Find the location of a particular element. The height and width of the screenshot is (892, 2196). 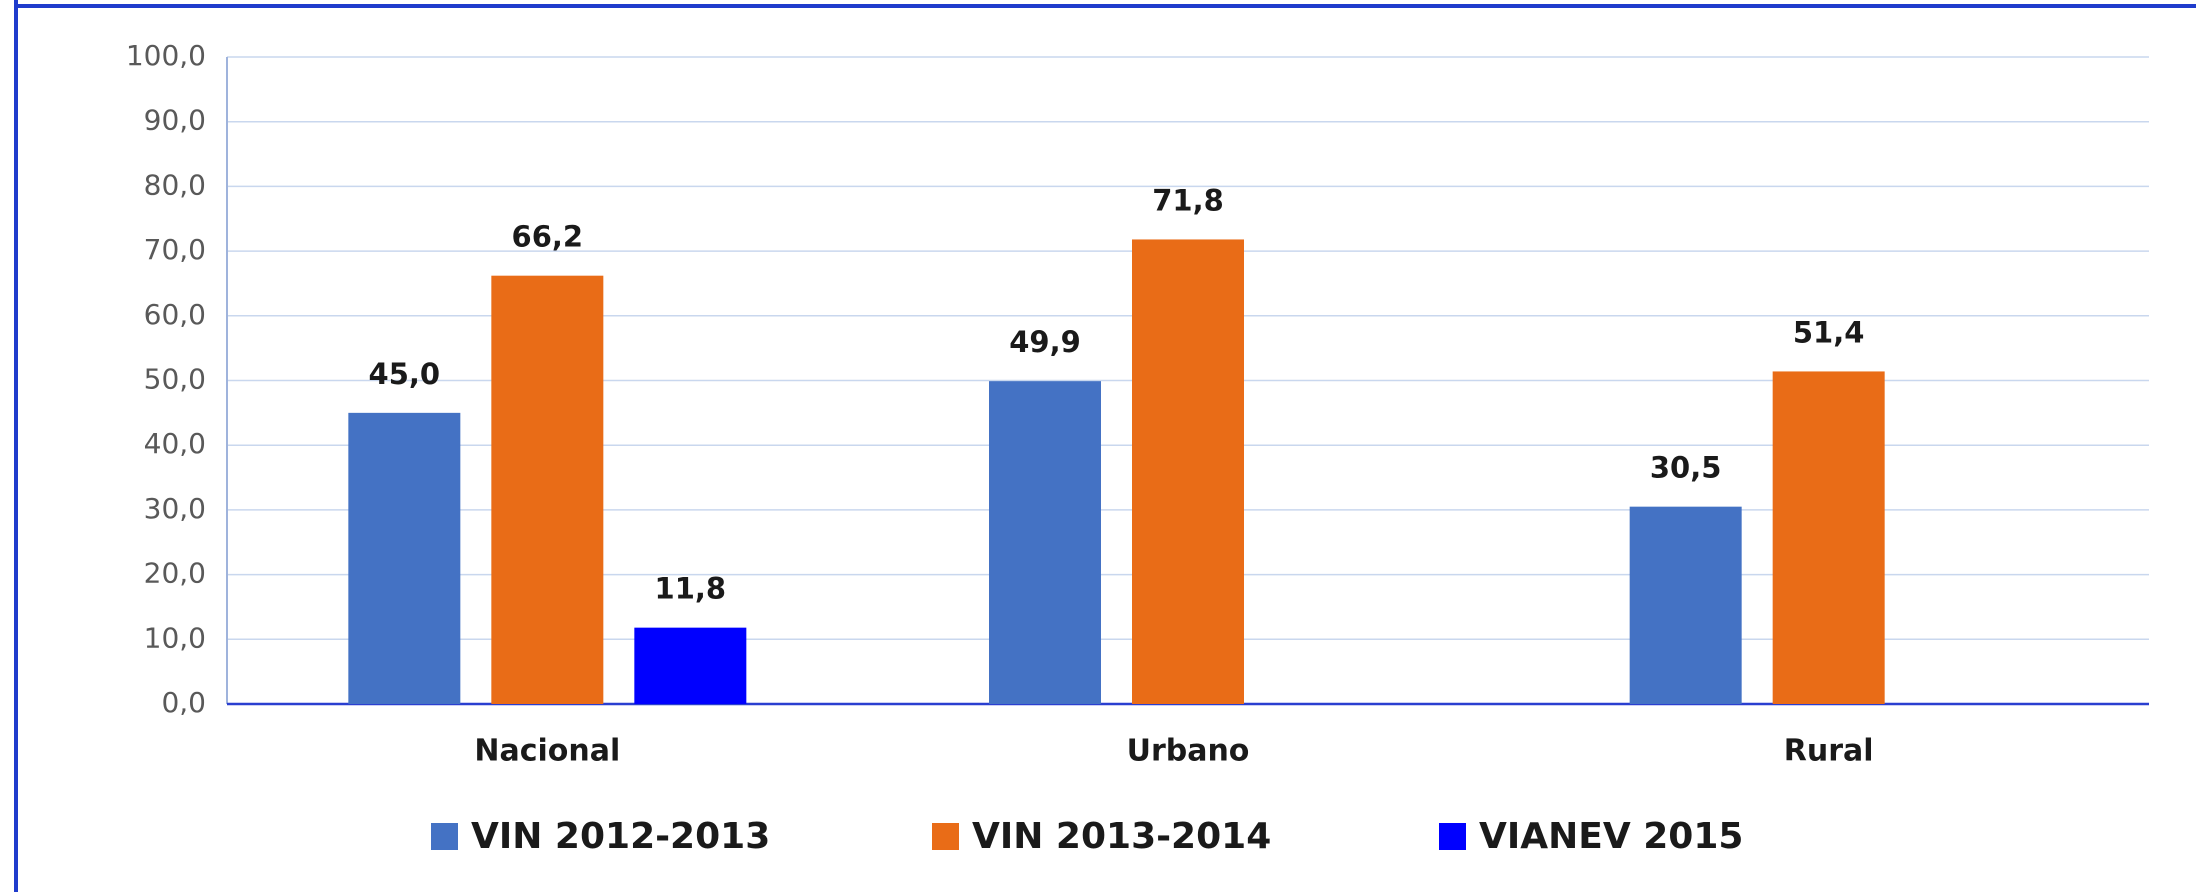

x-tick-label: Nacional is located at coordinates (547, 751).